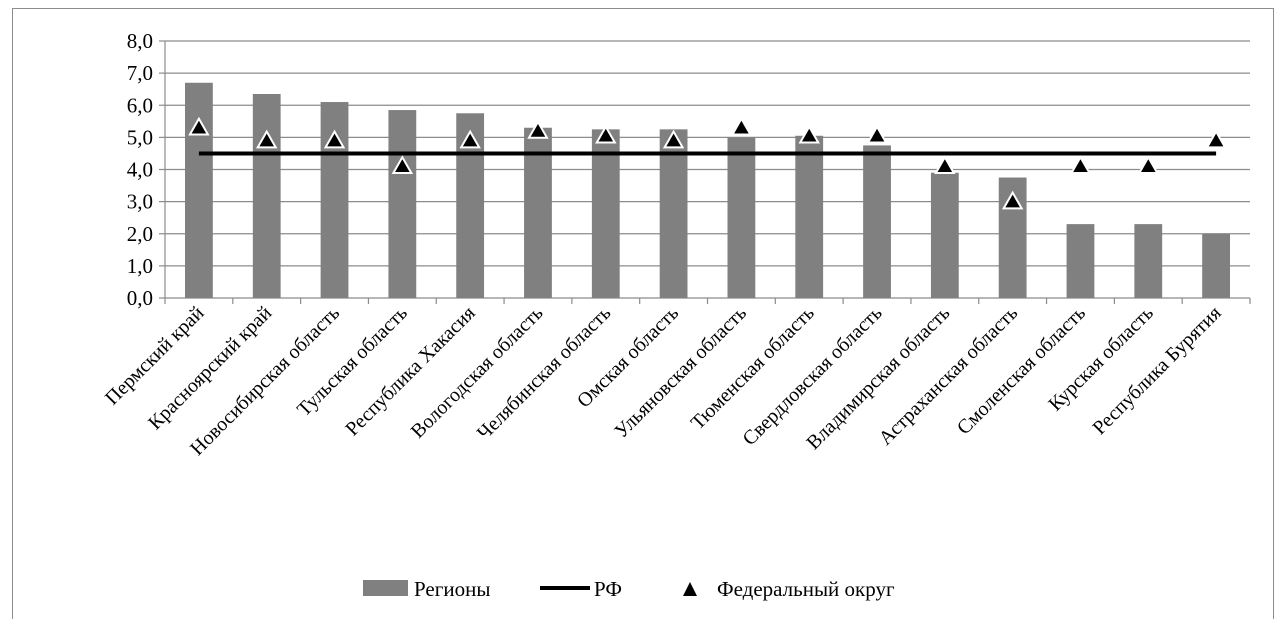  What do you see at coordinates (140, 202) in the screenshot?
I see `y-tick-label: 3,0` at bounding box center [140, 202].